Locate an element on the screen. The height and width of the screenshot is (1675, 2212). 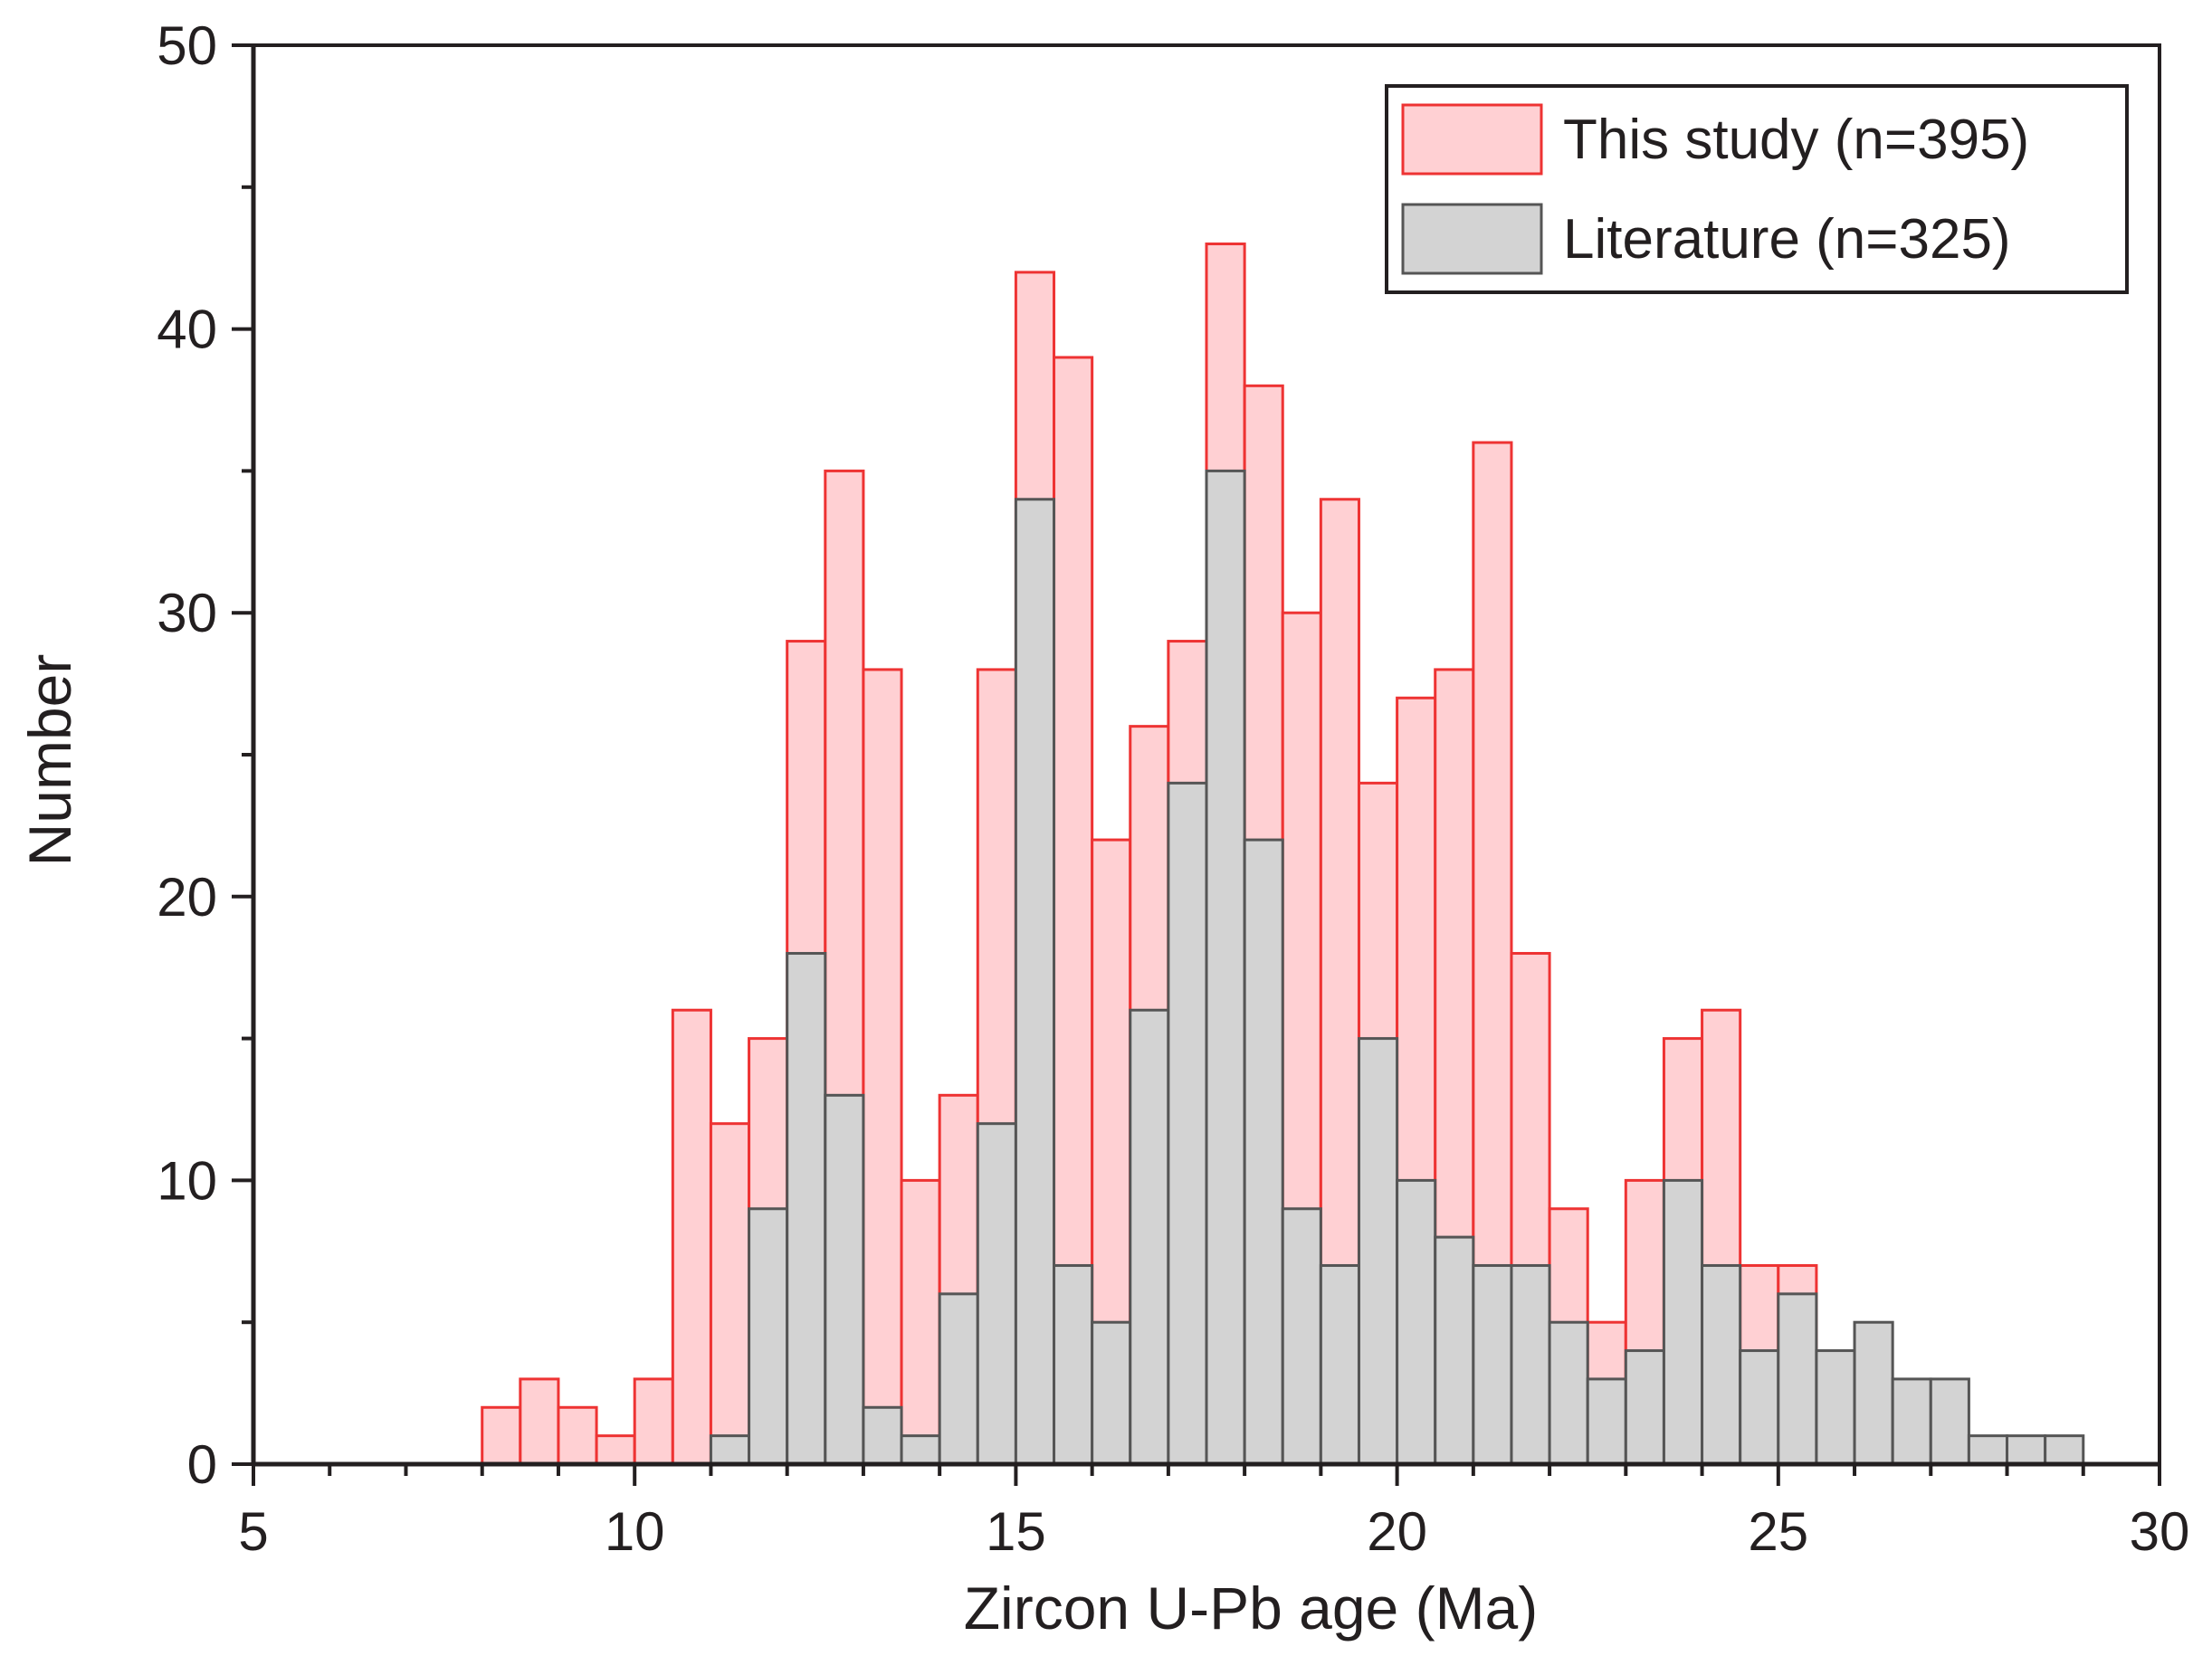
y-tick-label: 0 is located at coordinates (202, 1465).